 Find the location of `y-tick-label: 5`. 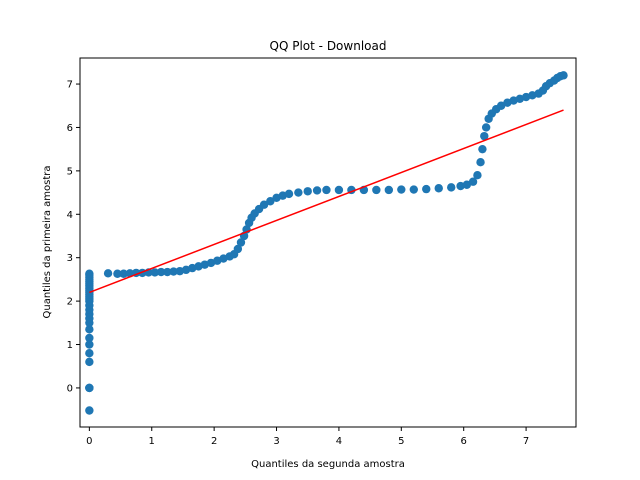

y-tick-label: 5 is located at coordinates (70, 171).